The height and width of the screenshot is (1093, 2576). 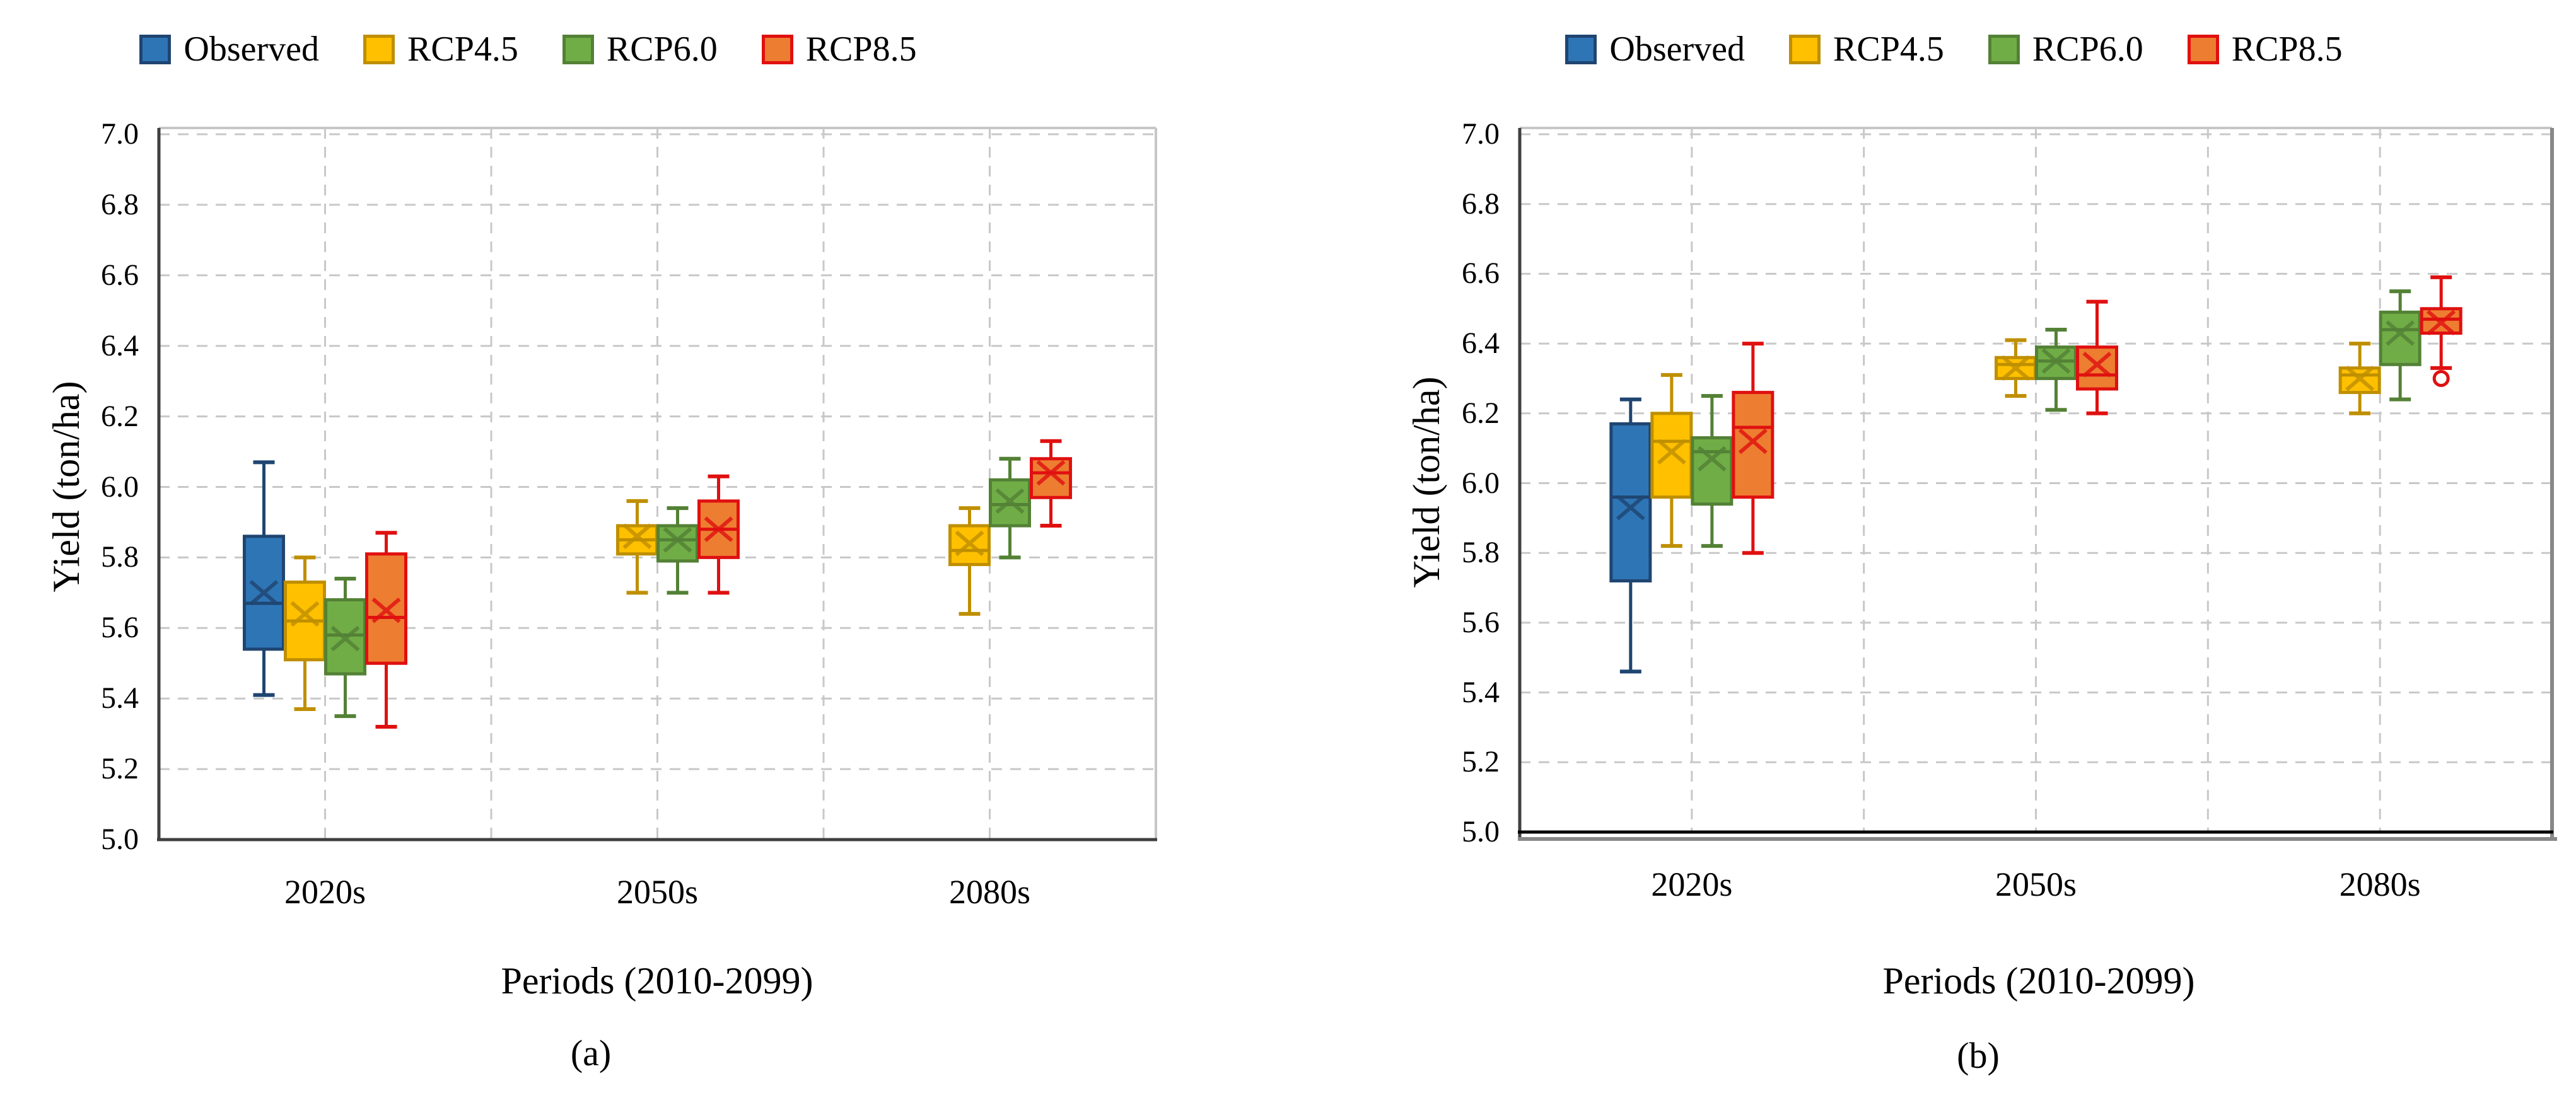 What do you see at coordinates (1976, 49) in the screenshot?
I see `legend-panel-b: Observed RCP4.5 RCP6.0 RCP8.5` at bounding box center [1976, 49].